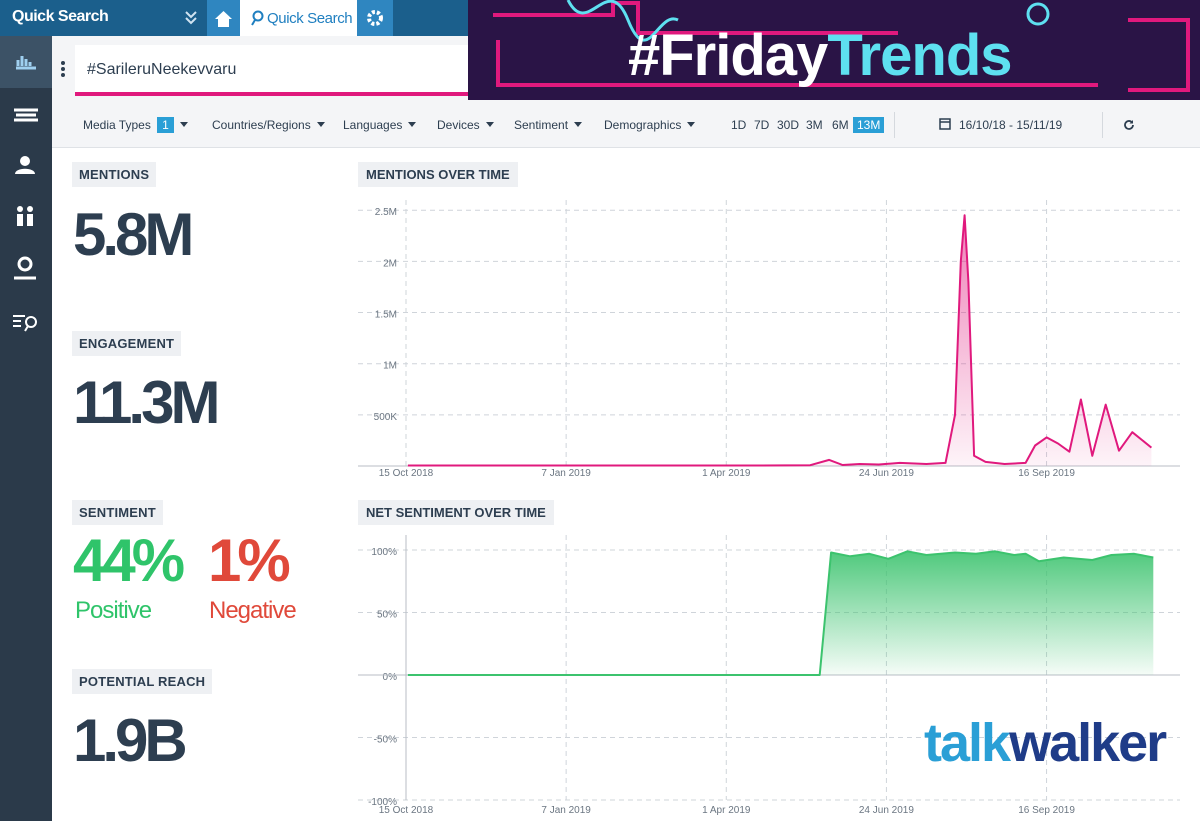 This screenshot has height=821, width=1200. What do you see at coordinates (840, 125) in the screenshot?
I see `period-button: 6M` at bounding box center [840, 125].